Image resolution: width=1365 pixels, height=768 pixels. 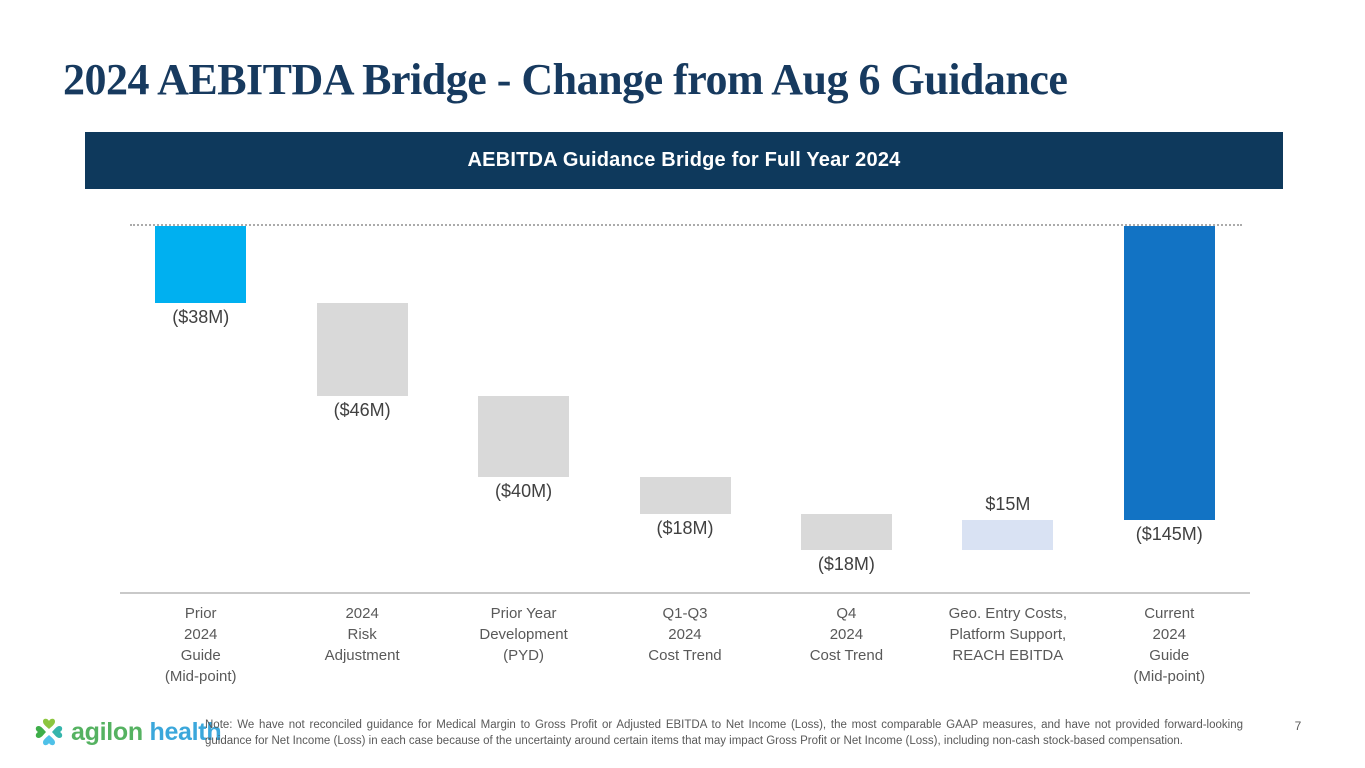 What do you see at coordinates (1169, 645) in the screenshot?
I see `category-label-6: Current 2024 Guide (Mid-point)` at bounding box center [1169, 645].